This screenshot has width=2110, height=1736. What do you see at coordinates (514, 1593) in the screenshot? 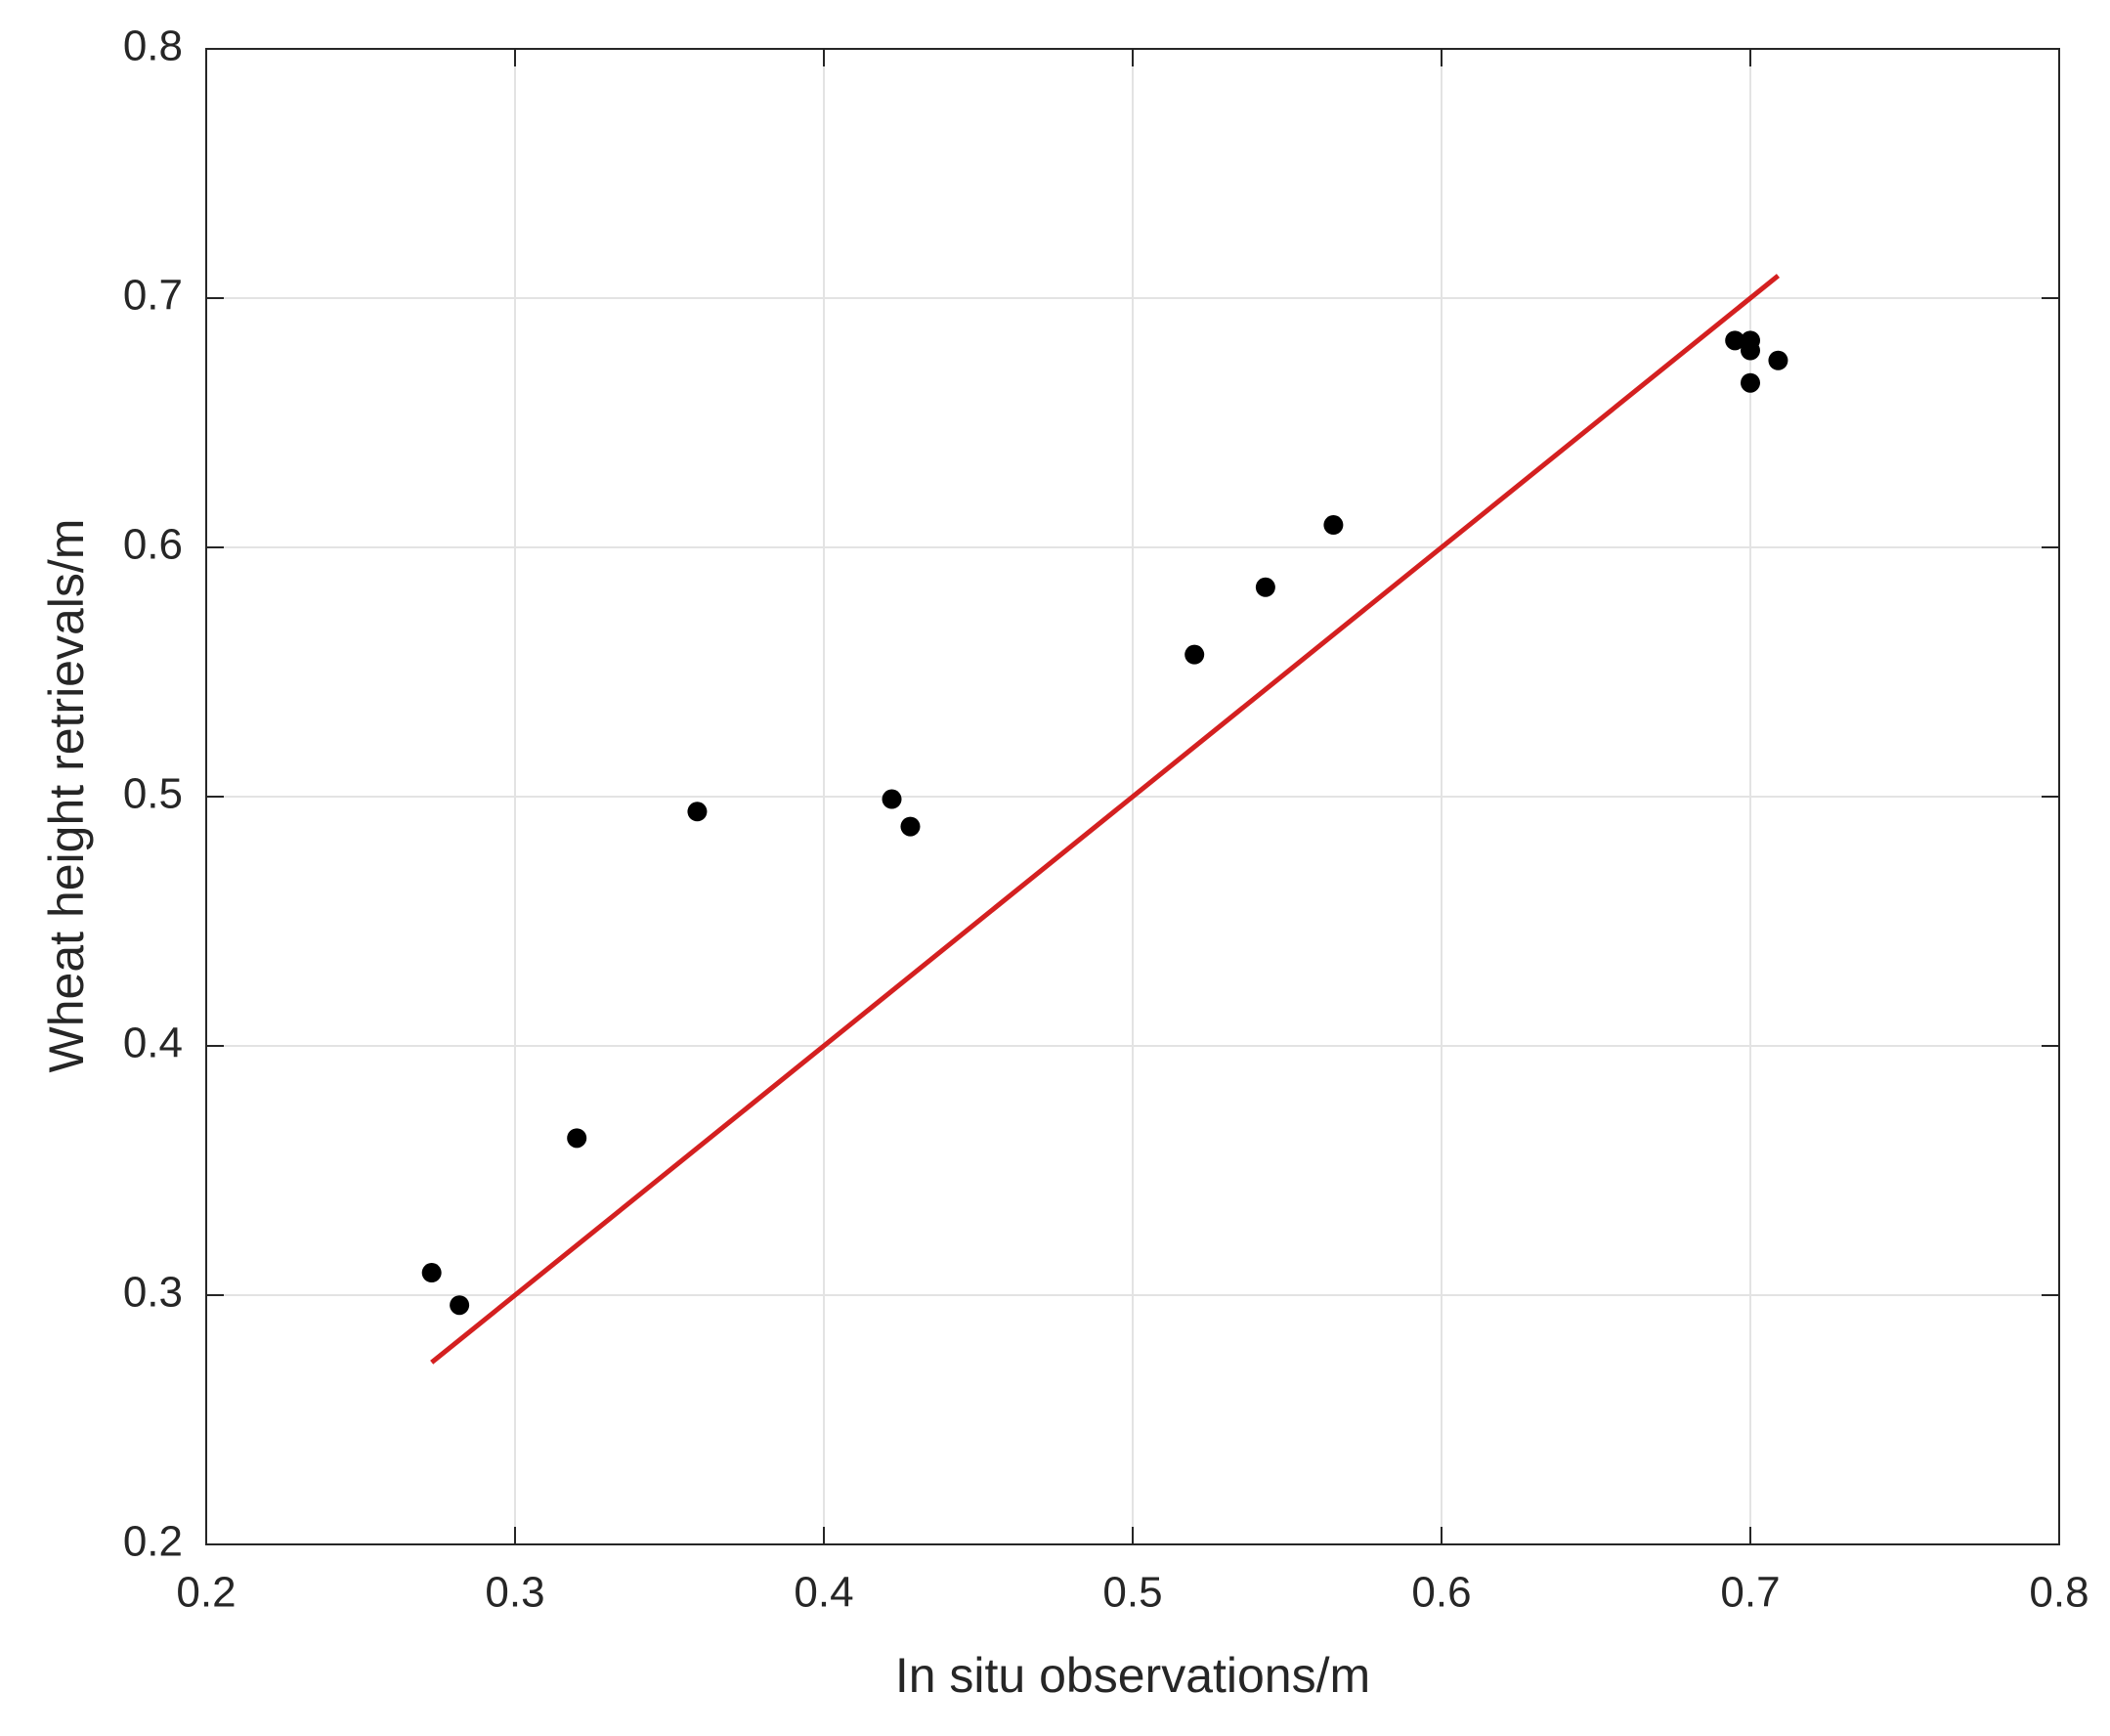
I see `x-tick-label: 0.3` at bounding box center [514, 1593].